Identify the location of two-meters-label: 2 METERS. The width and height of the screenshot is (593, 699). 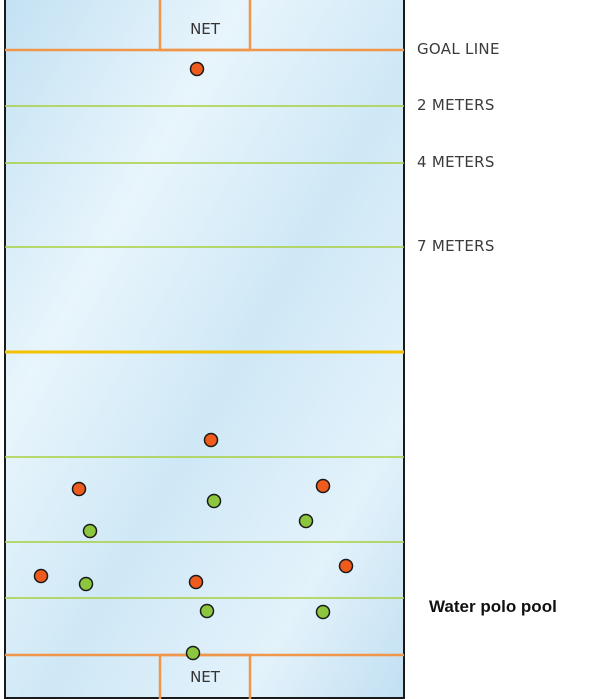
(456, 105).